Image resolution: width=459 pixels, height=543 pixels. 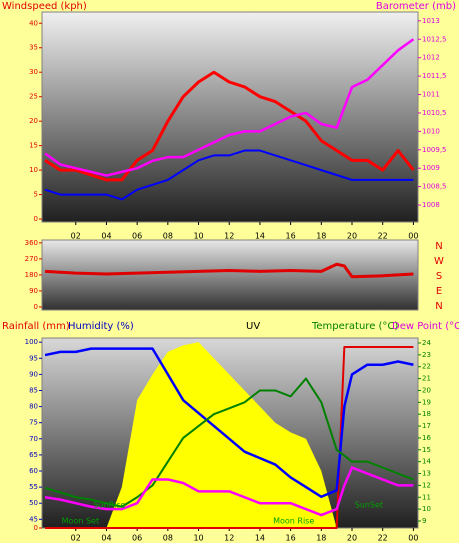 What do you see at coordinates (431, 131) in the screenshot?
I see `y-tick-label: 1010` at bounding box center [431, 131].